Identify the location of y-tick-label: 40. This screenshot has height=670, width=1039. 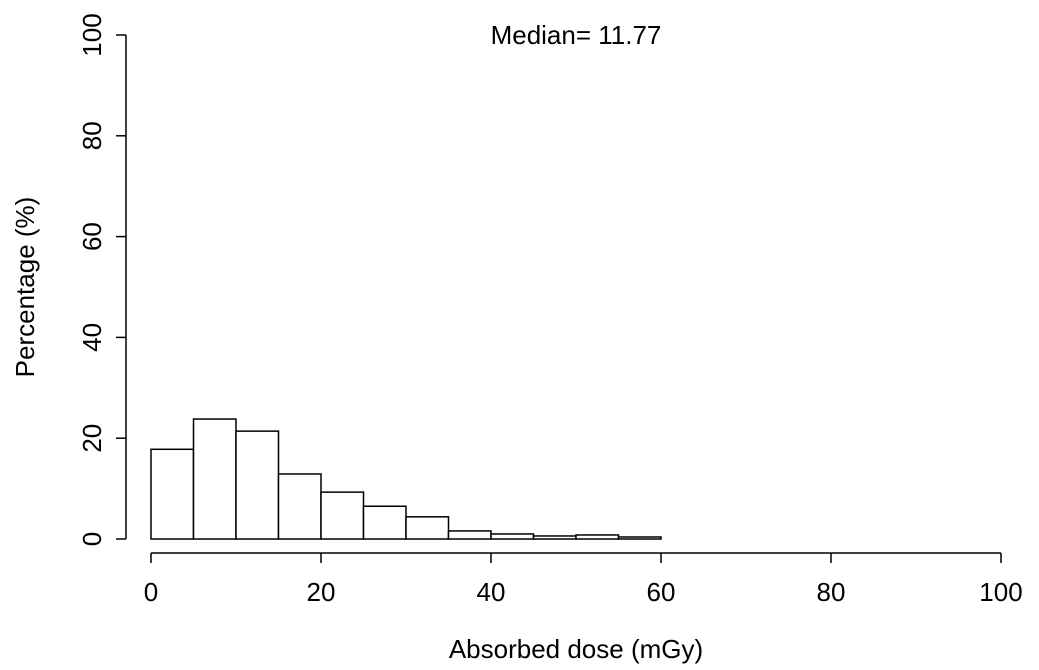
(92, 337).